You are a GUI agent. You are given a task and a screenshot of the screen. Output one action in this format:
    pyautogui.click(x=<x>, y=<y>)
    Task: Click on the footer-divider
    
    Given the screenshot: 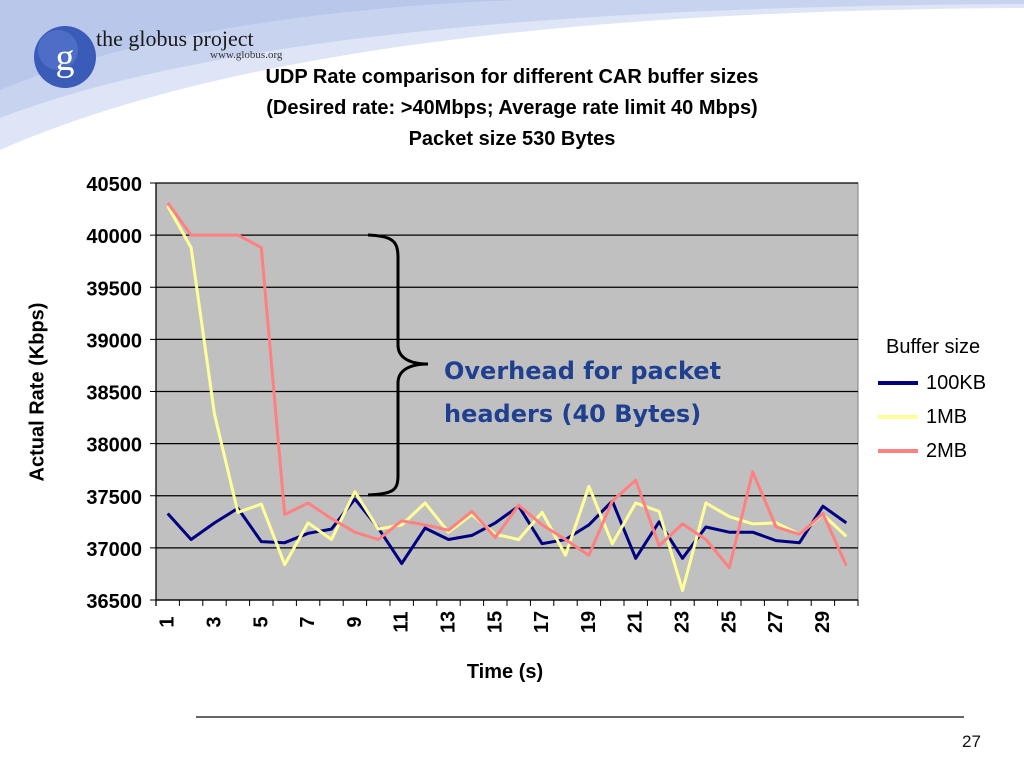 What is the action you would take?
    pyautogui.click(x=580, y=717)
    